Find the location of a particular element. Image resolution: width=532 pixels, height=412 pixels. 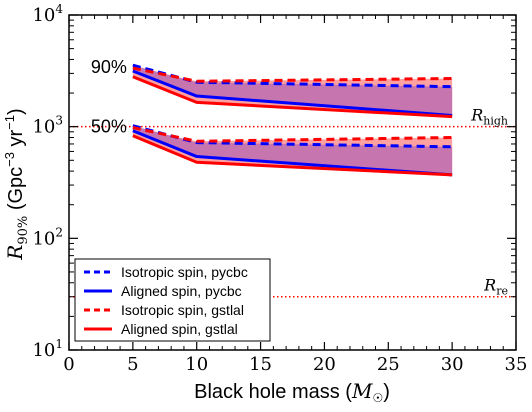

legend-label-1: Aligned spin, pycbc is located at coordinates (181, 291).